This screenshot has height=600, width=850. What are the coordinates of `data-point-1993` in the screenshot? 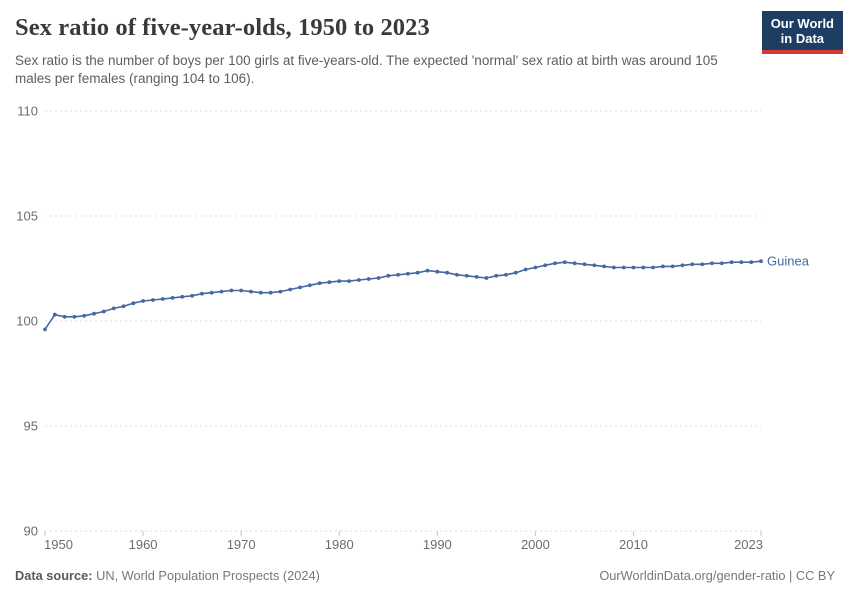 It's located at (466, 275).